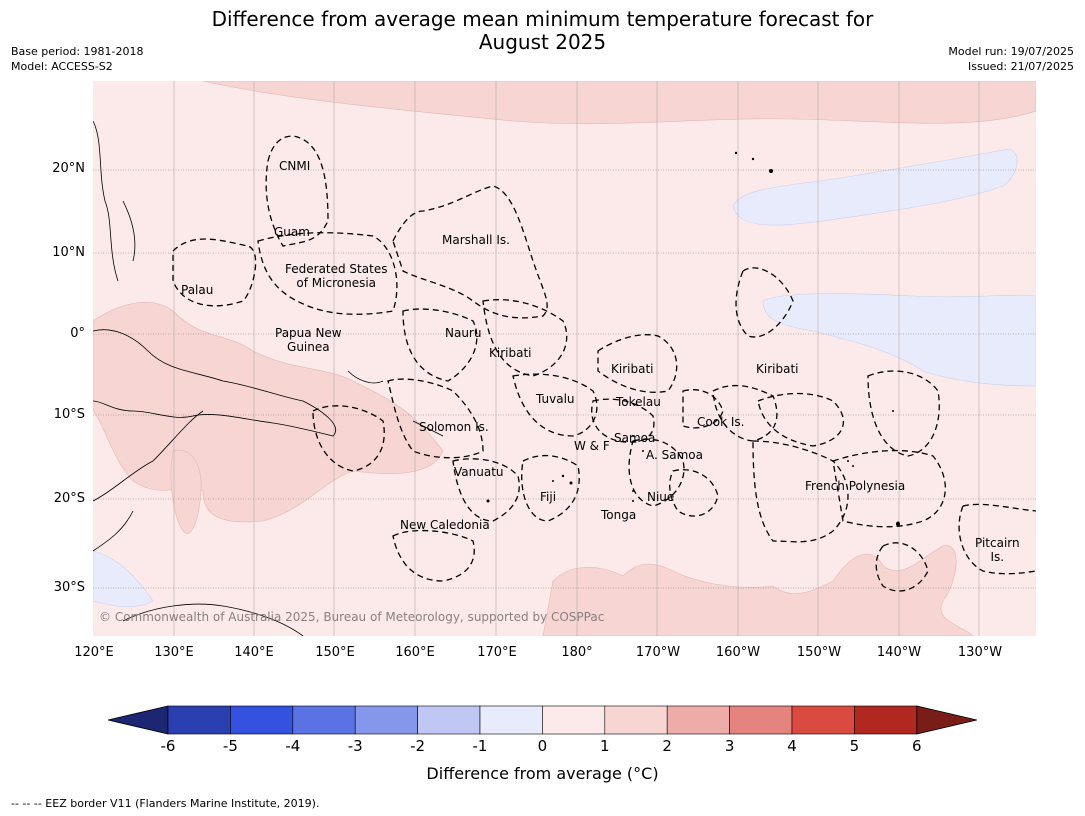 The width and height of the screenshot is (1085, 816). Describe the element at coordinates (476, 240) in the screenshot. I see `place-marshall: Marshall Is.` at that location.